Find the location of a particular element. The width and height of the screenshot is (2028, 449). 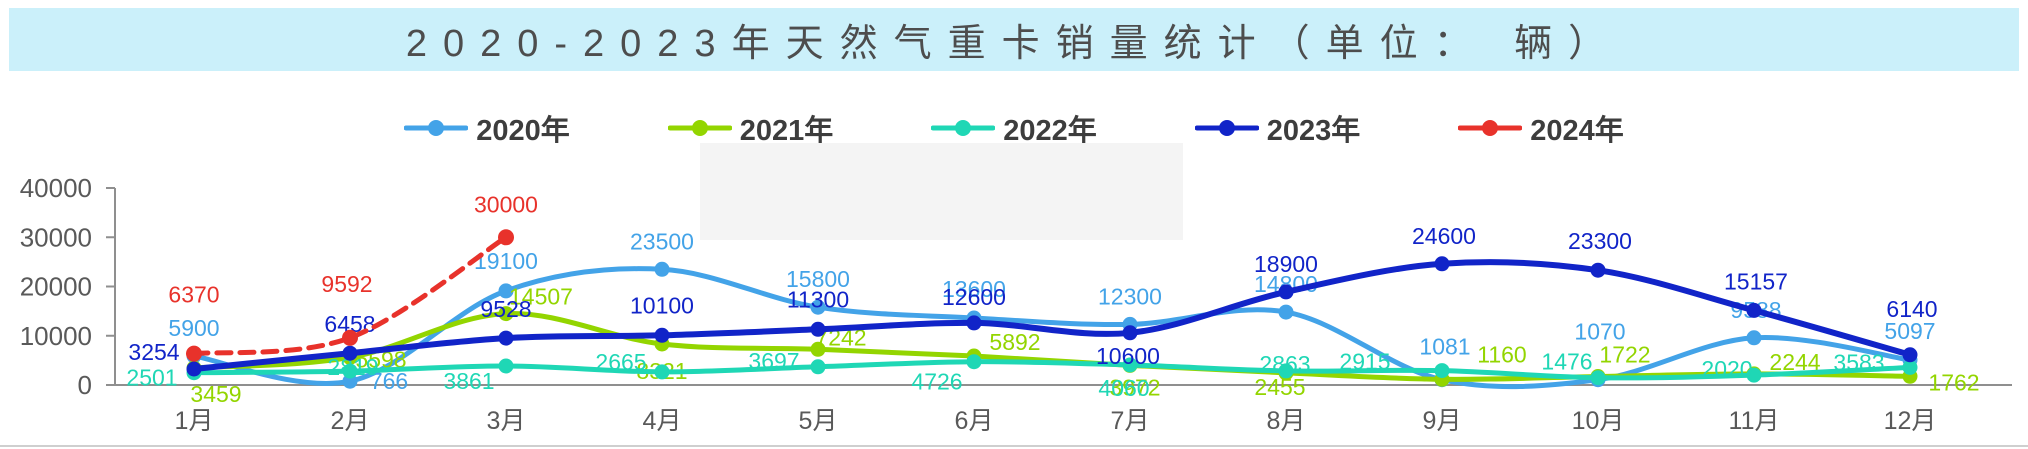

data-label: 5892 is located at coordinates (1014, 342).